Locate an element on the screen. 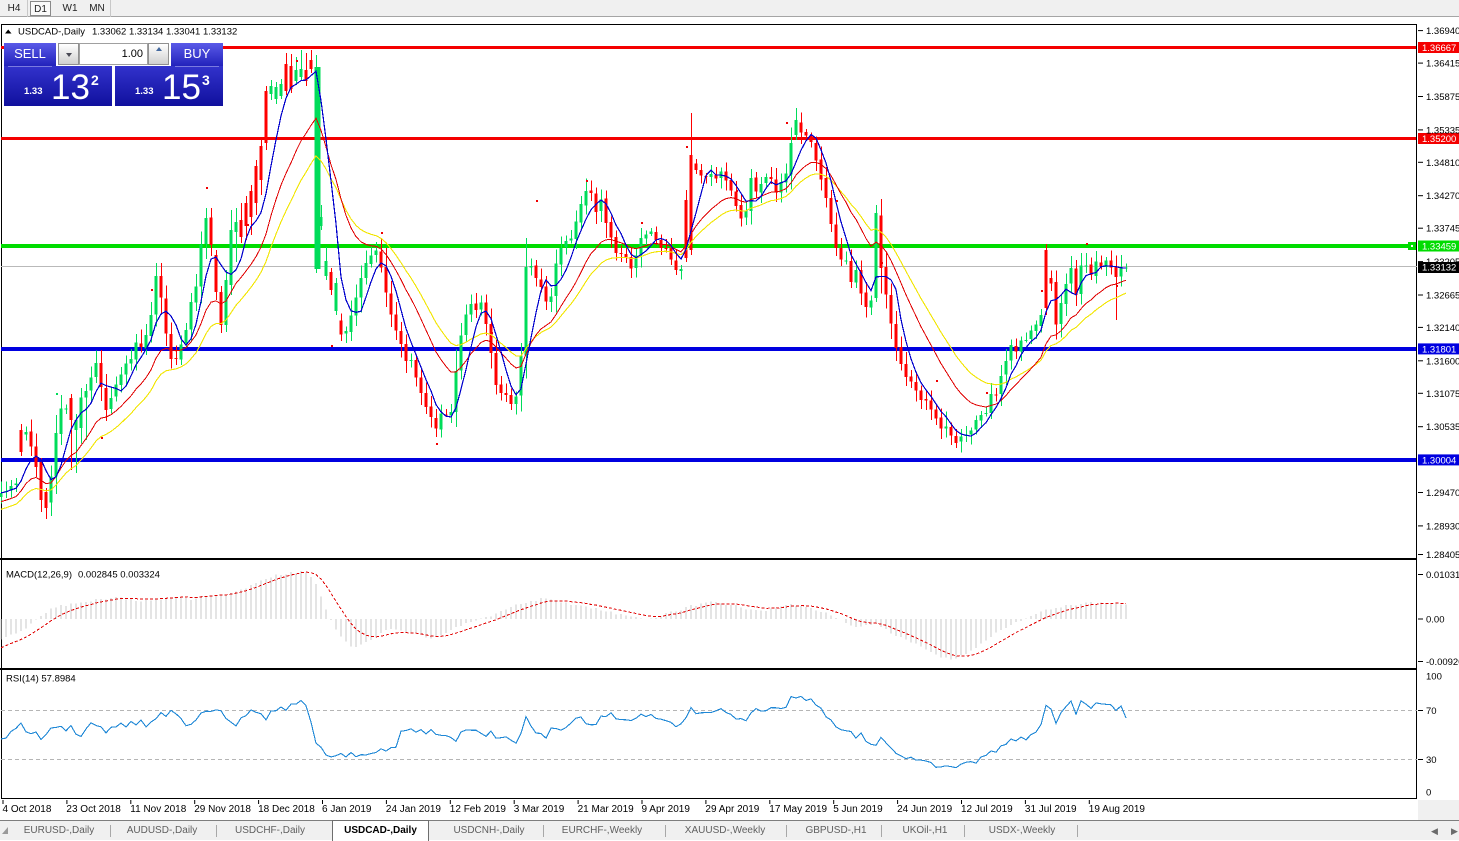 The image size is (1459, 841). svg-text: 3 Mar 2019 is located at coordinates (539, 809).